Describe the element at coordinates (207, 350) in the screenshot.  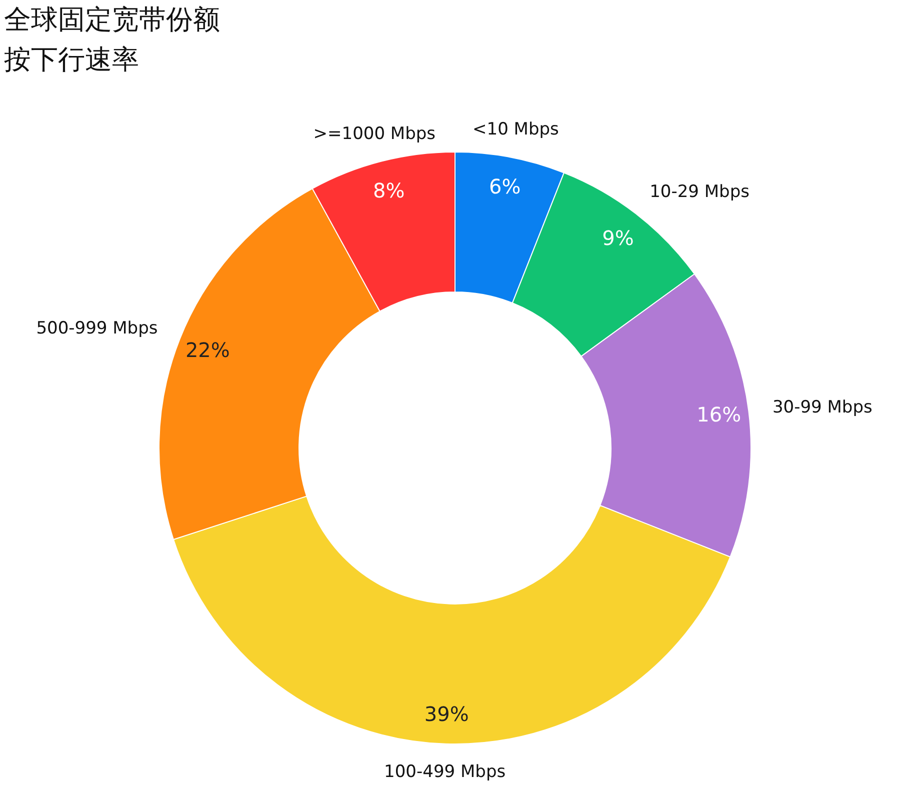
I see `data-label: 22%` at that location.